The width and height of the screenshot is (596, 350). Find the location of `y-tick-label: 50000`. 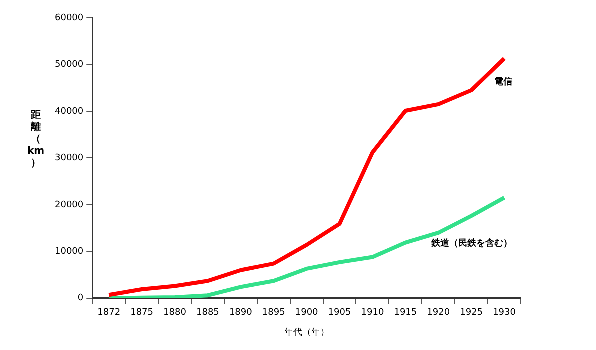

y-tick-label: 50000 is located at coordinates (69, 65).